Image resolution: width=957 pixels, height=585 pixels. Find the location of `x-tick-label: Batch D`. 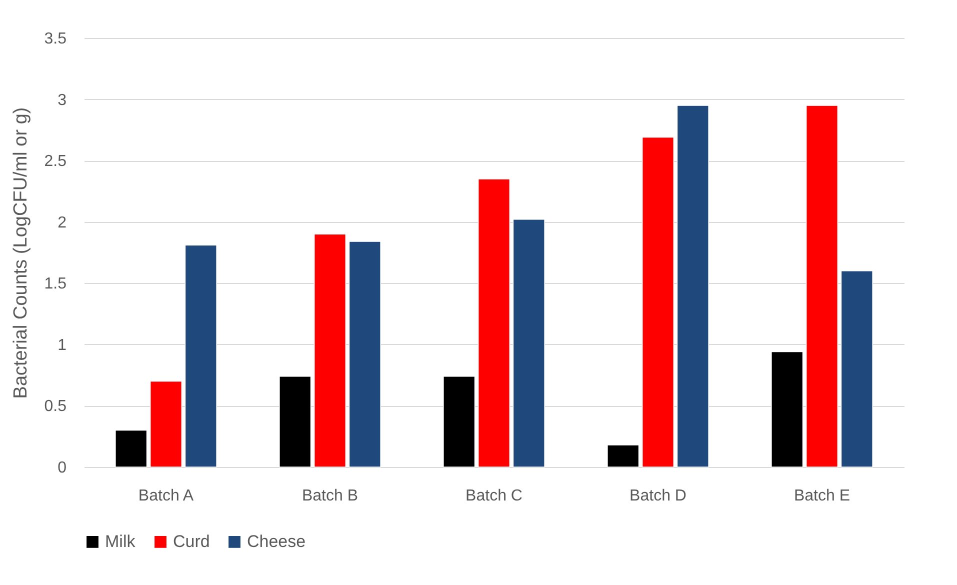

x-tick-label: Batch D is located at coordinates (658, 496).